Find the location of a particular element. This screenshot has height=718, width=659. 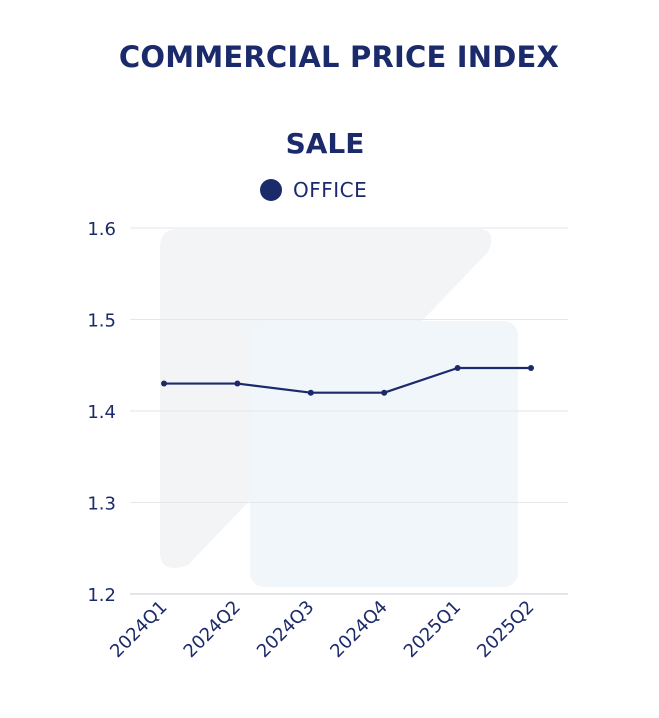

x-tick-label: 2024Q3 is located at coordinates (285, 629).